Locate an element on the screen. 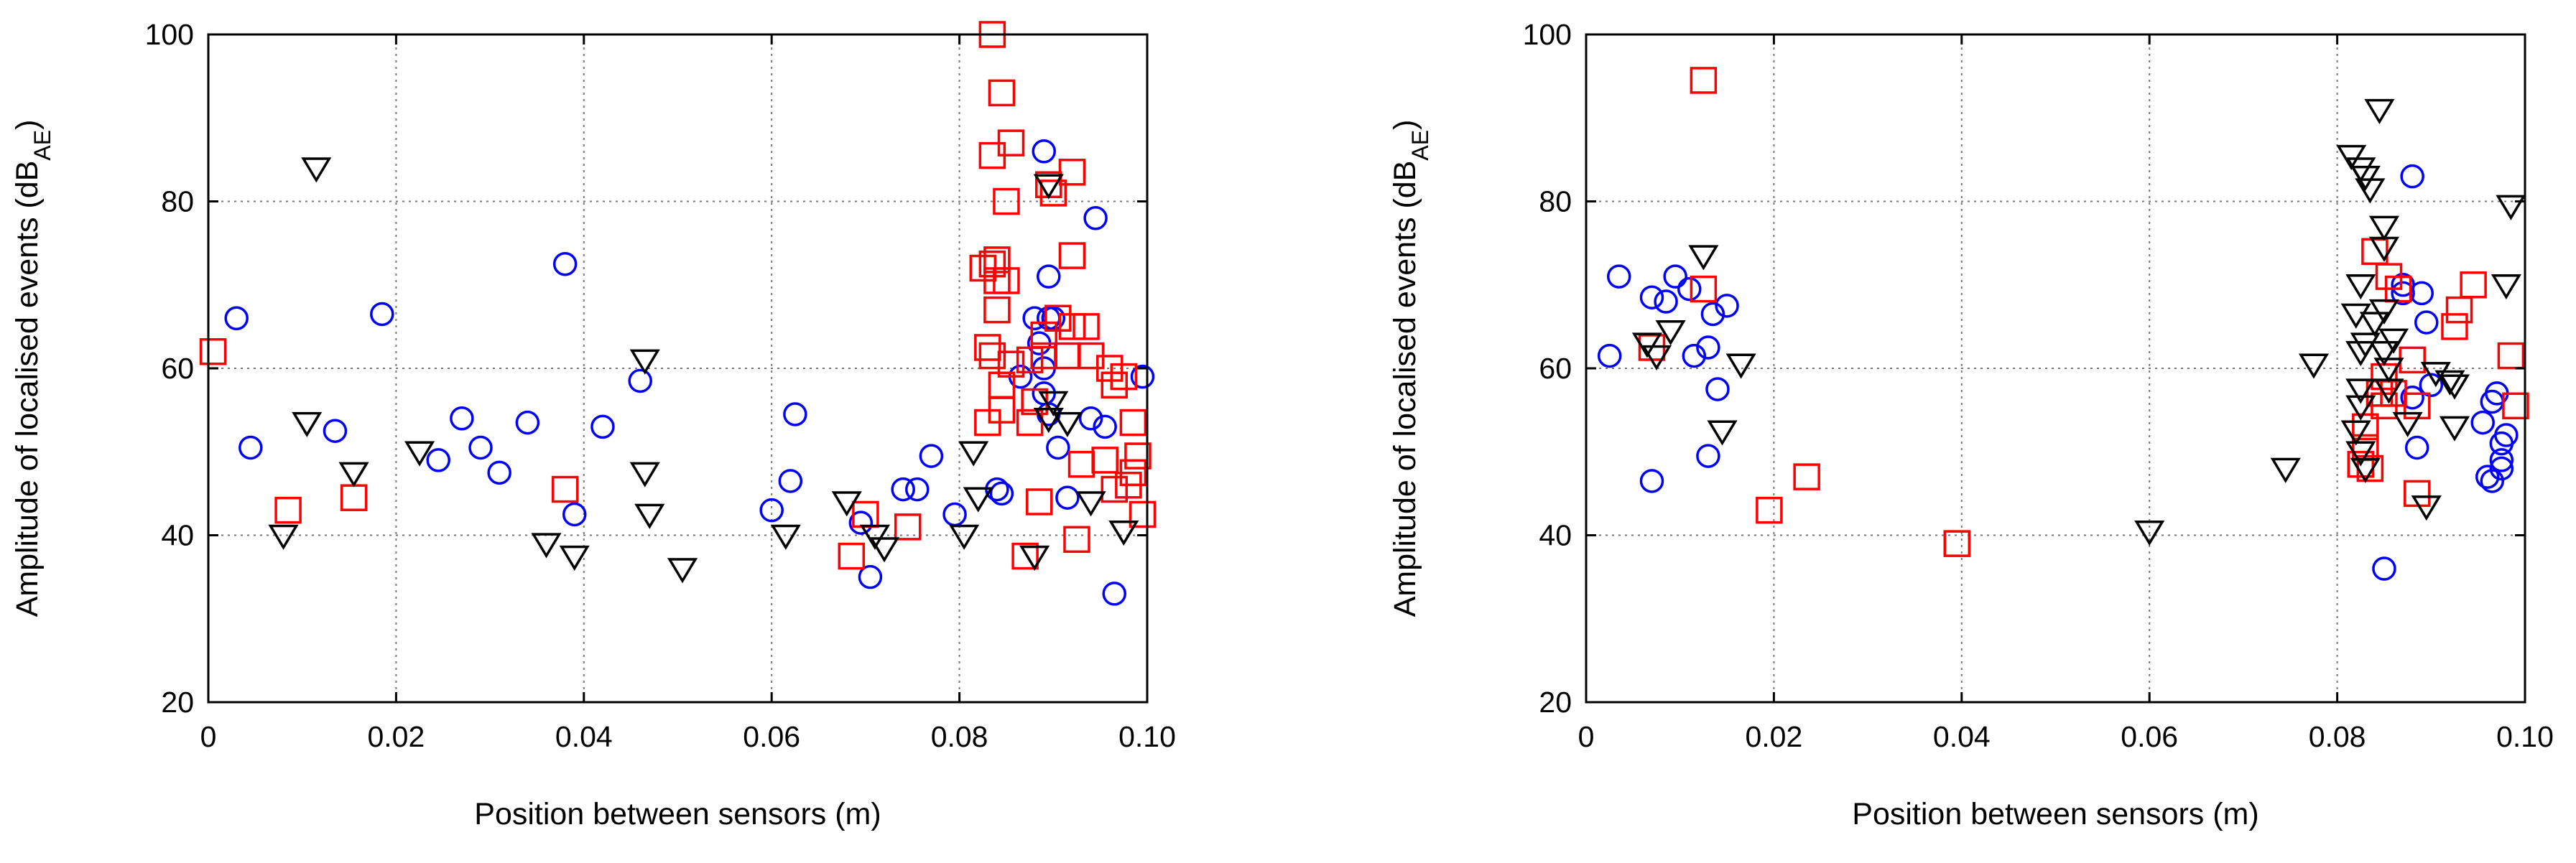  x-tick-label: 0.06 is located at coordinates (771, 736).